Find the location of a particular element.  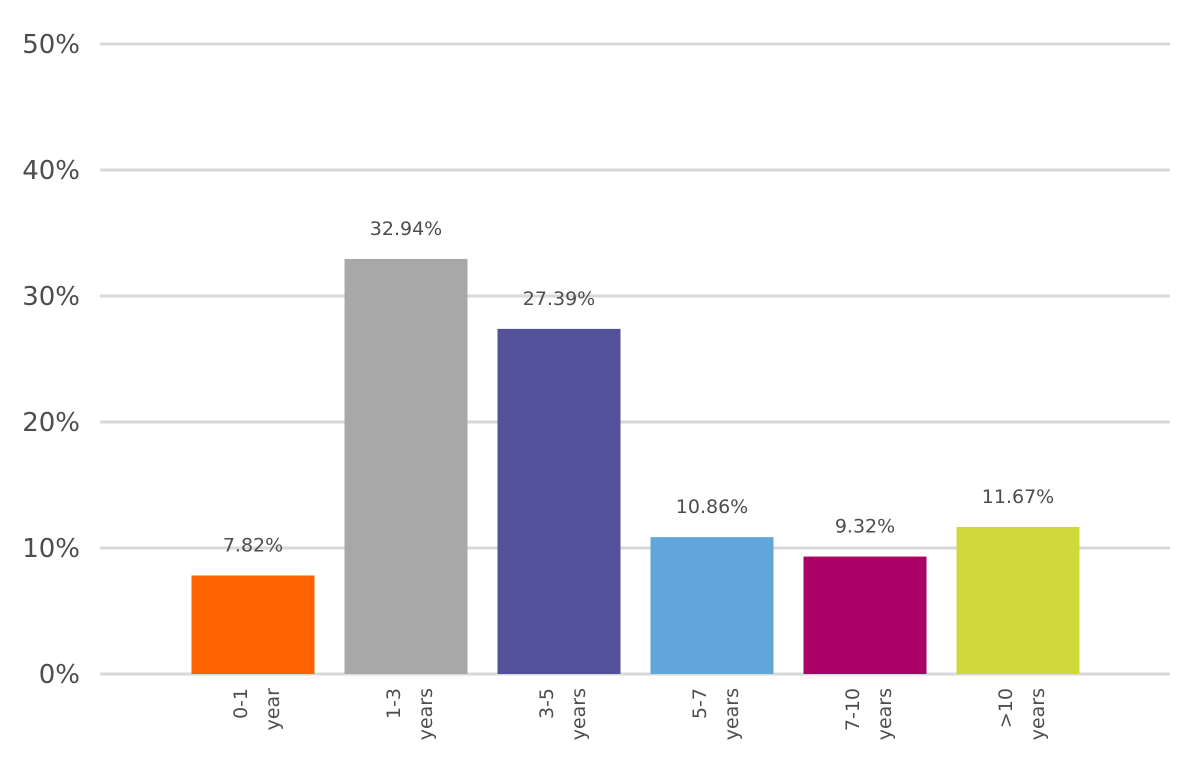

x-tick-label: 7-10 years is located at coordinates (869, 714).